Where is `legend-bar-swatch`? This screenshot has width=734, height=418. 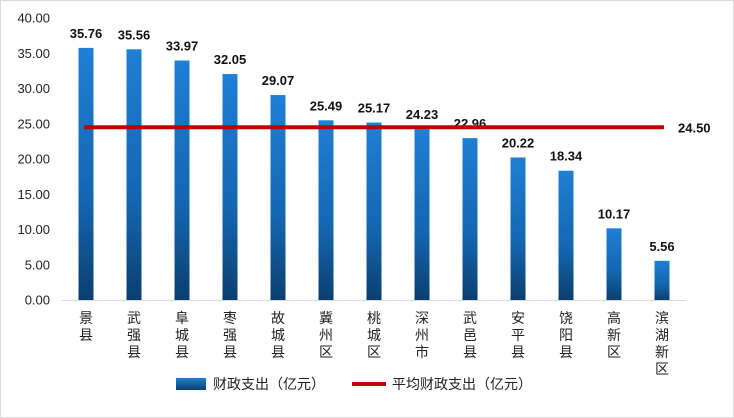 legend-bar-swatch is located at coordinates (191, 384).